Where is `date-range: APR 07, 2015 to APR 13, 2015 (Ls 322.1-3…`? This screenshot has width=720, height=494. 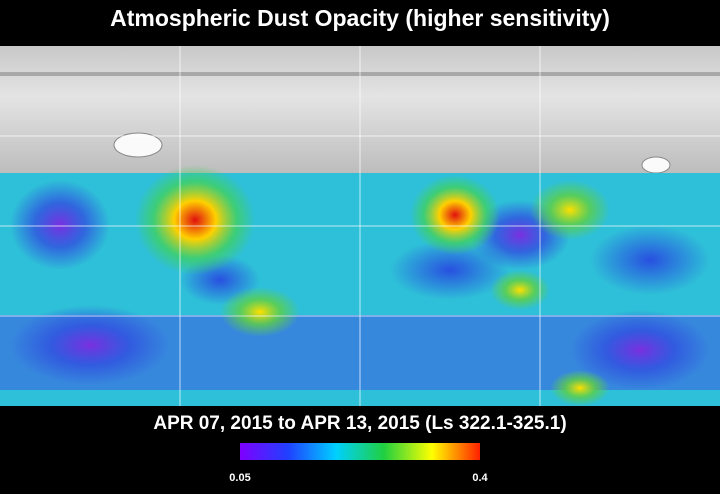
date-range: APR 07, 2015 to APR 13, 2015 (Ls 322.1-3… is located at coordinates (359, 423).